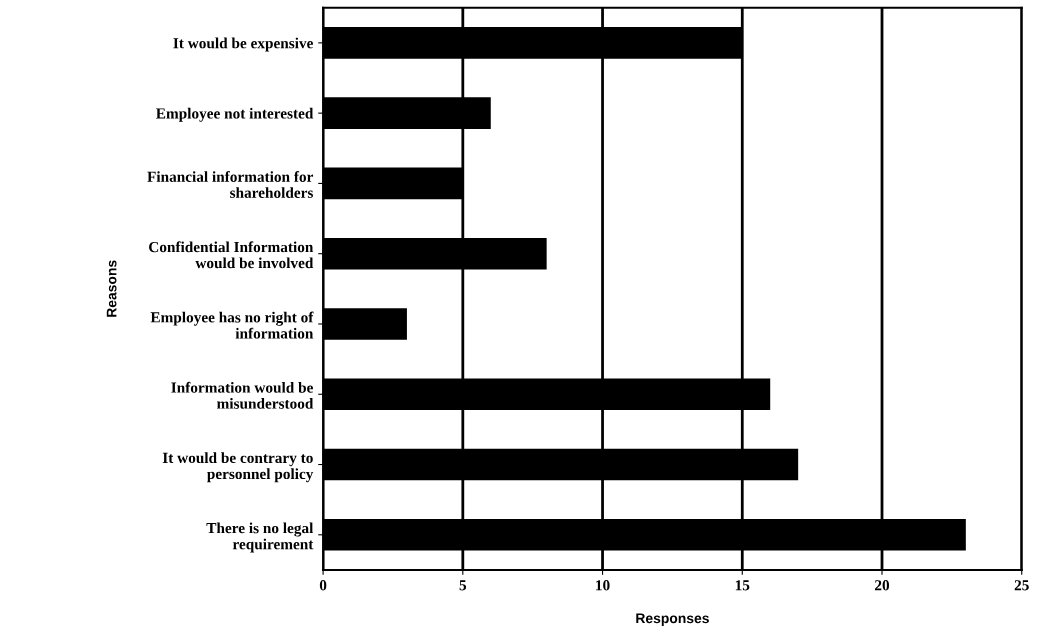 Image resolution: width=1049 pixels, height=644 pixels. I want to click on x-tick-label: 5, so click(463, 585).